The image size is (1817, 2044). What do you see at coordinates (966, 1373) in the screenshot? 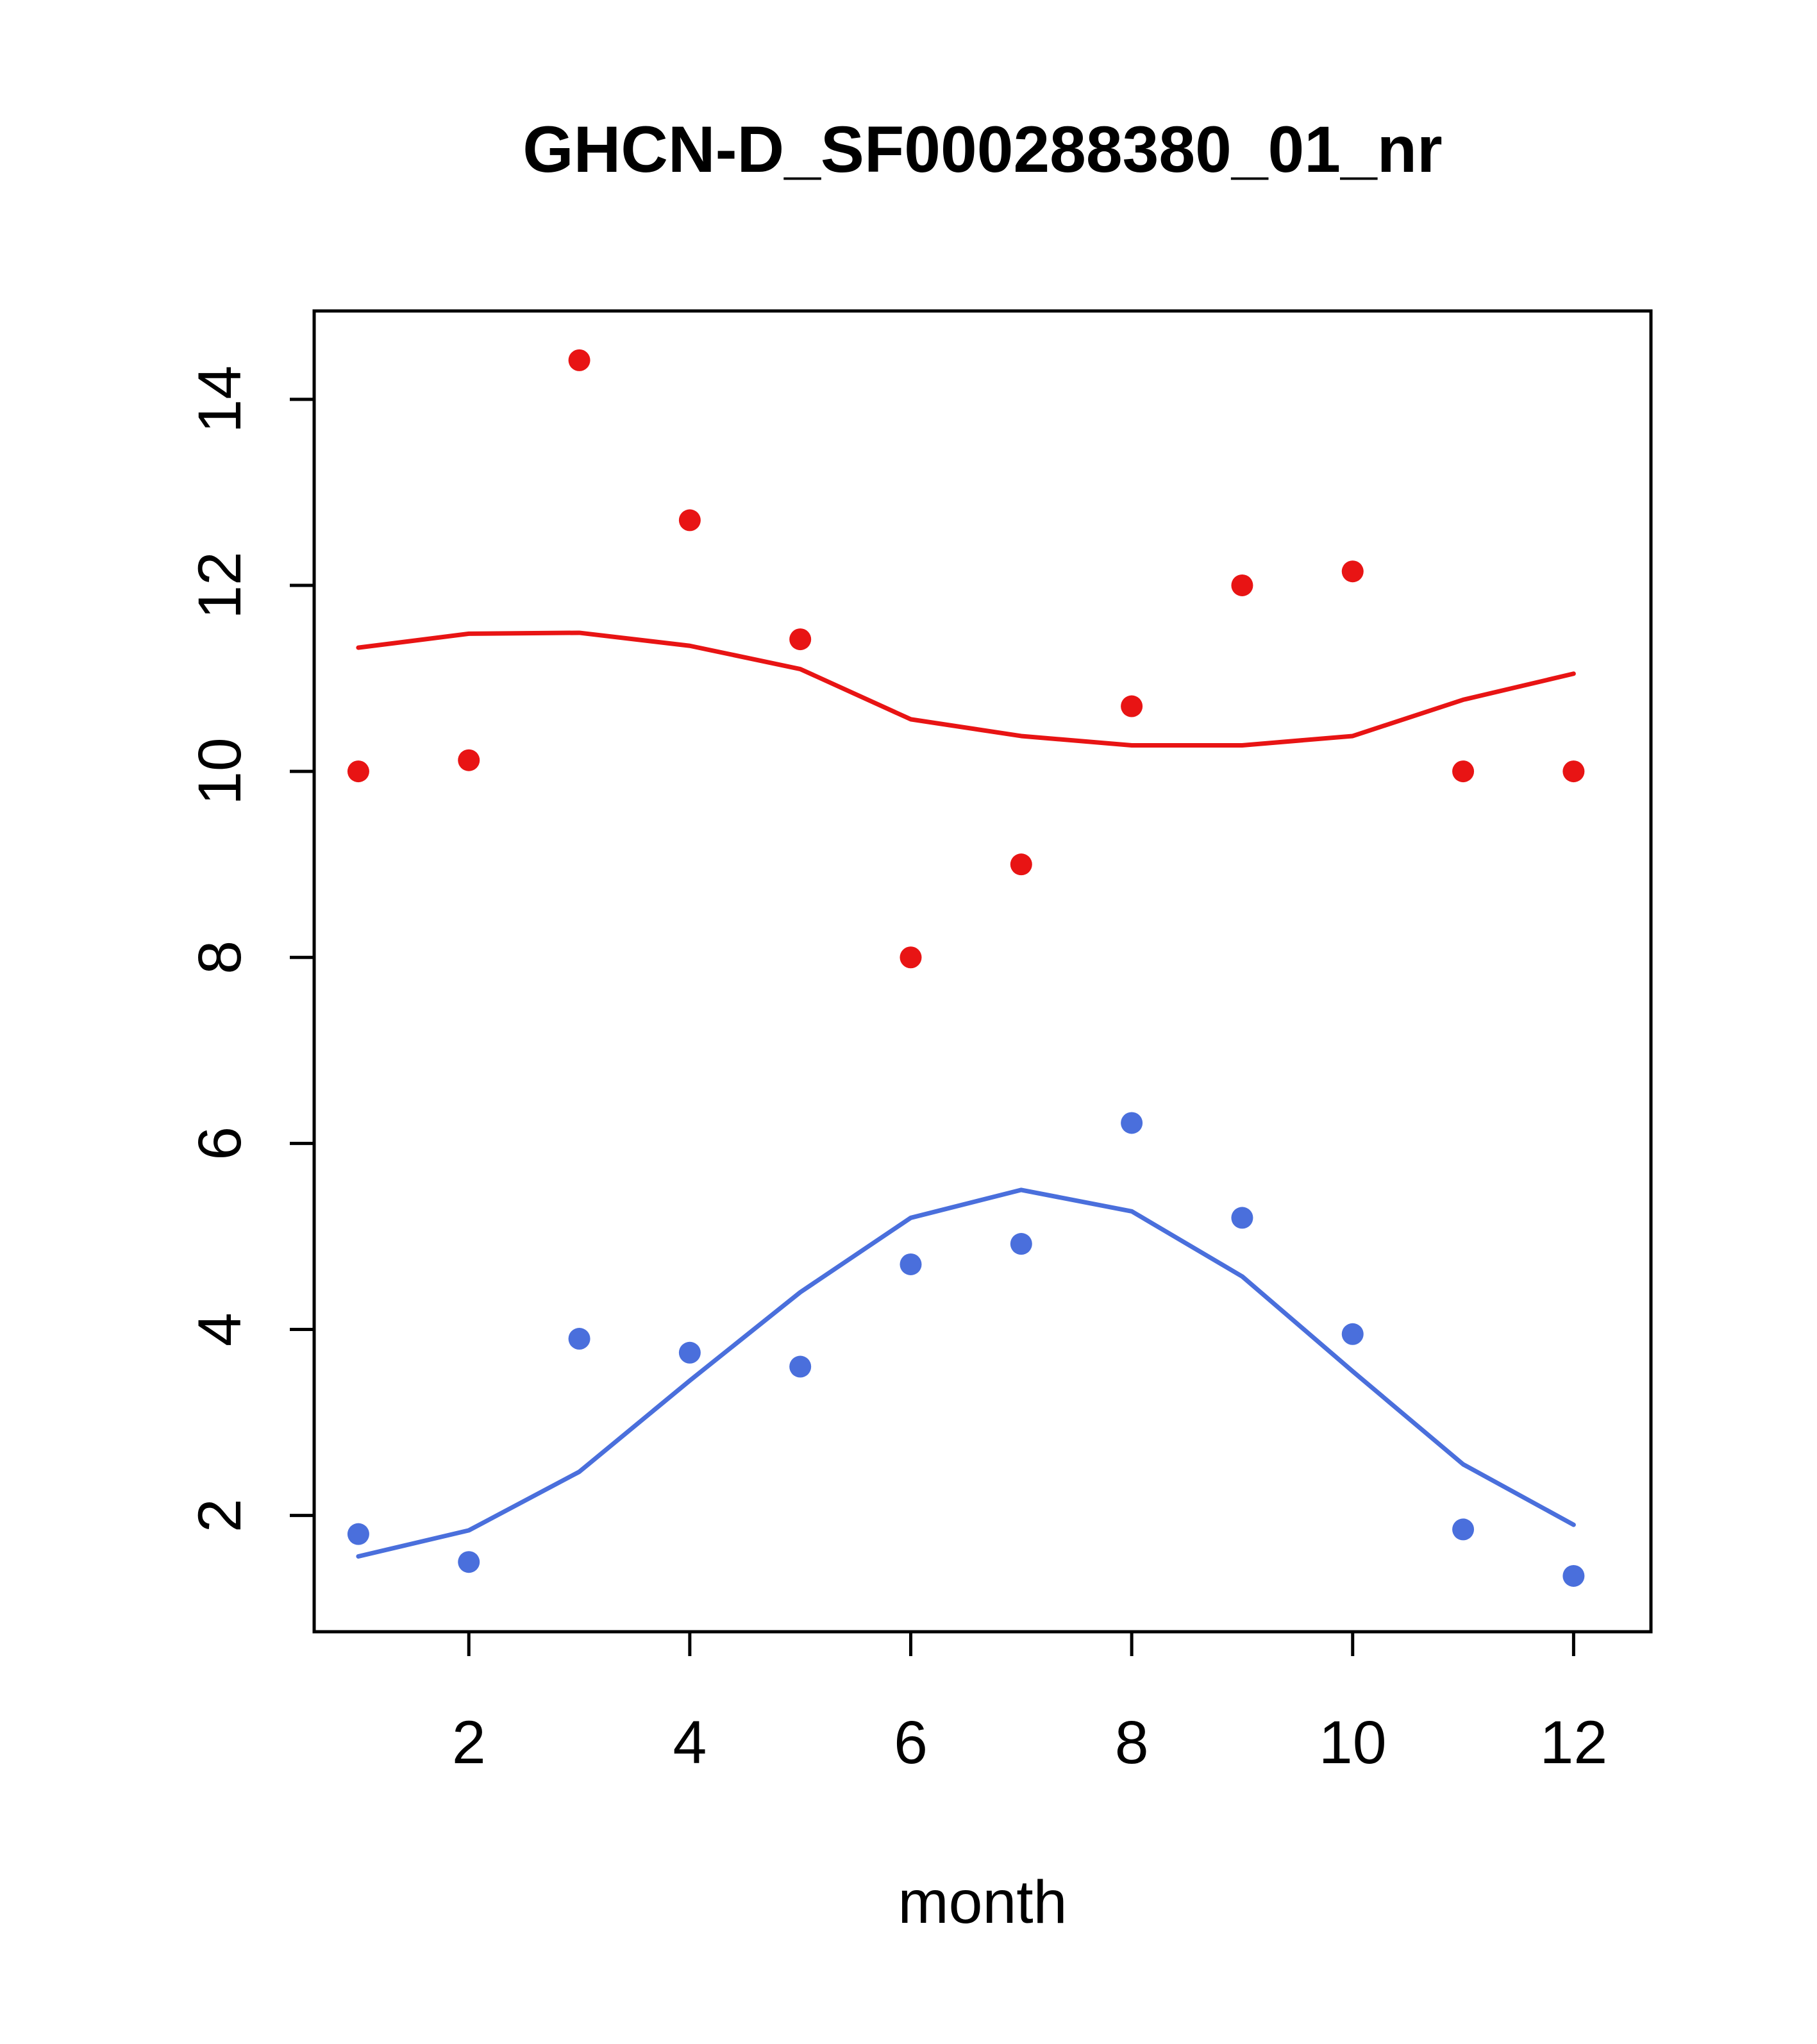
I see `smooth-line-lower-smooth-blue` at bounding box center [966, 1373].